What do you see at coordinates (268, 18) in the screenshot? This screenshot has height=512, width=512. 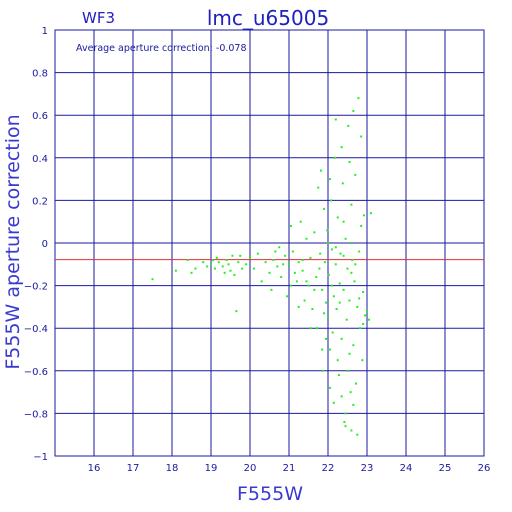 I see `chart-title: lmc_u65005` at bounding box center [268, 18].